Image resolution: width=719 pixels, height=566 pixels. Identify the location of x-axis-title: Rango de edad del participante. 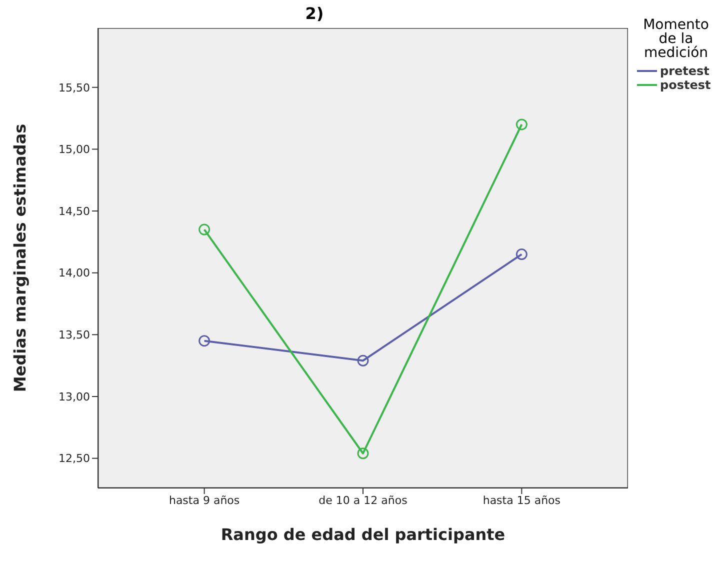
(363, 534).